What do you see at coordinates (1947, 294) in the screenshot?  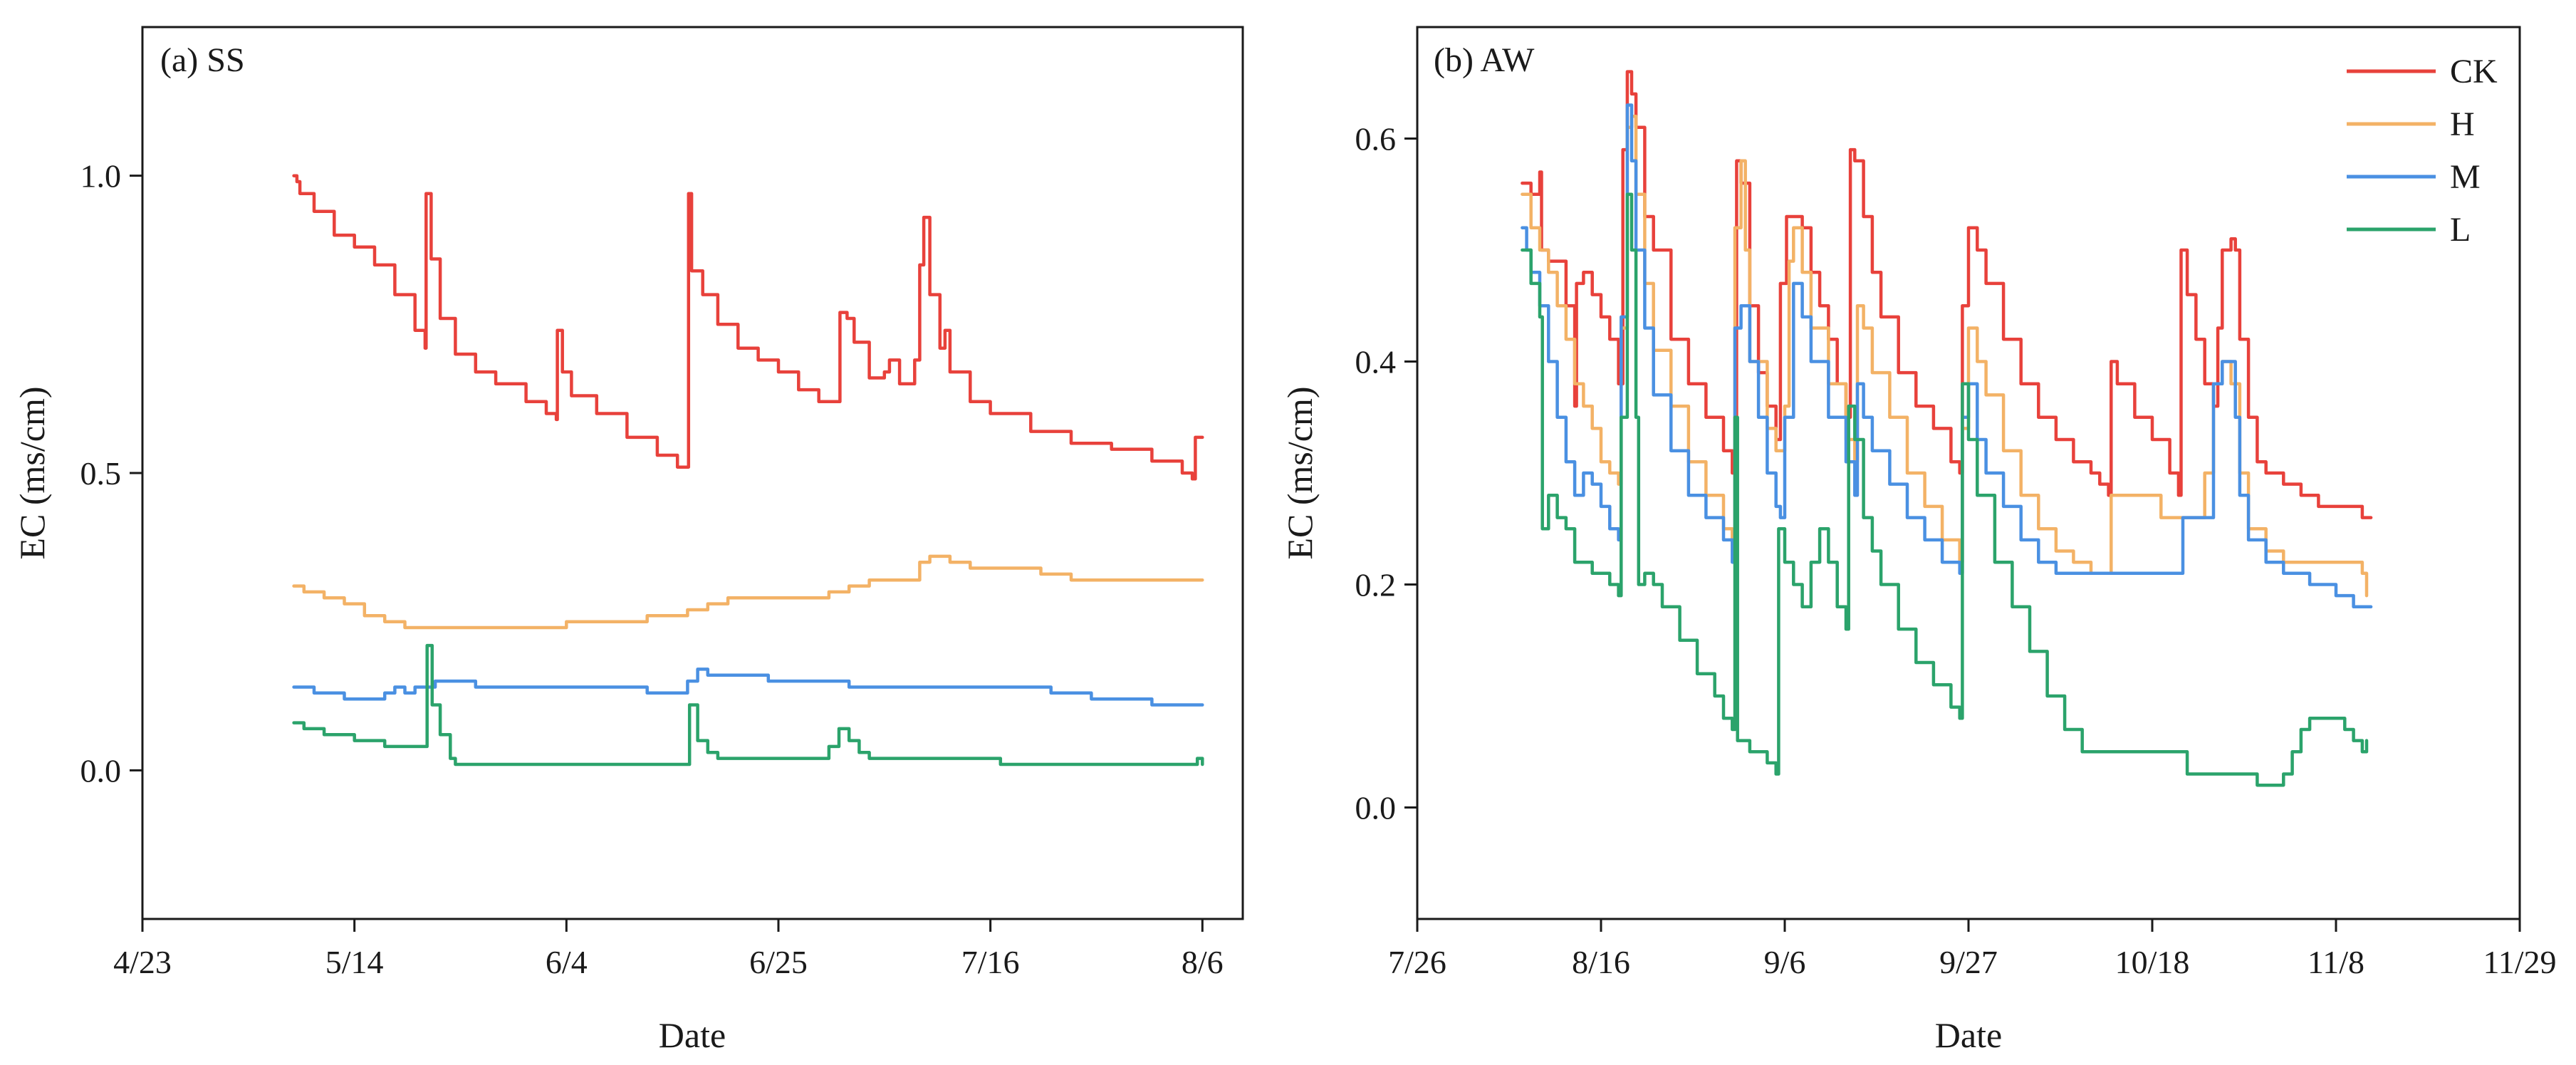 I see `panel-b-series-ck` at bounding box center [1947, 294].